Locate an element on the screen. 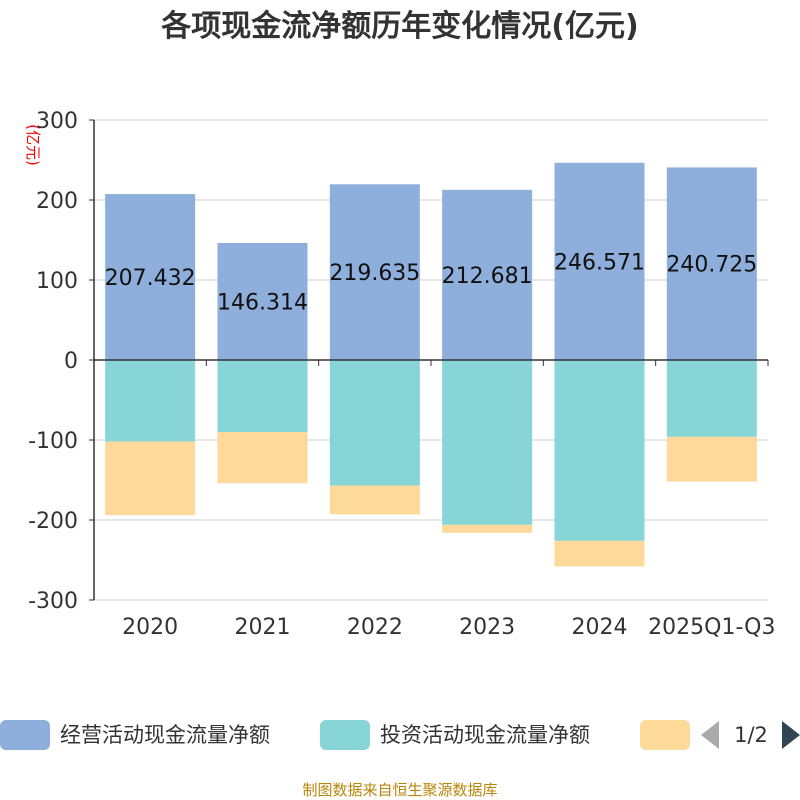 This screenshot has width=800, height=800. y-tick-label: -300 is located at coordinates (53, 601).